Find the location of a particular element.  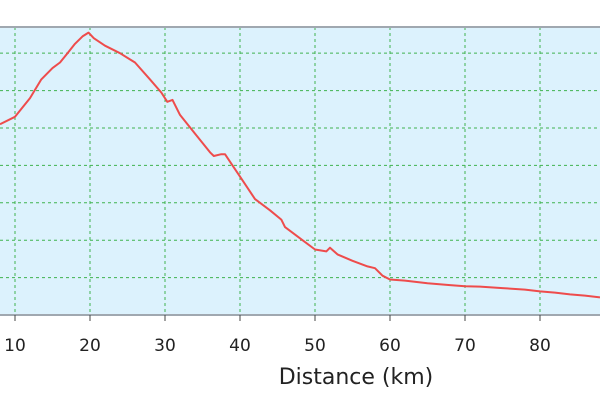

x-tick-label: 30 is located at coordinates (165, 346).